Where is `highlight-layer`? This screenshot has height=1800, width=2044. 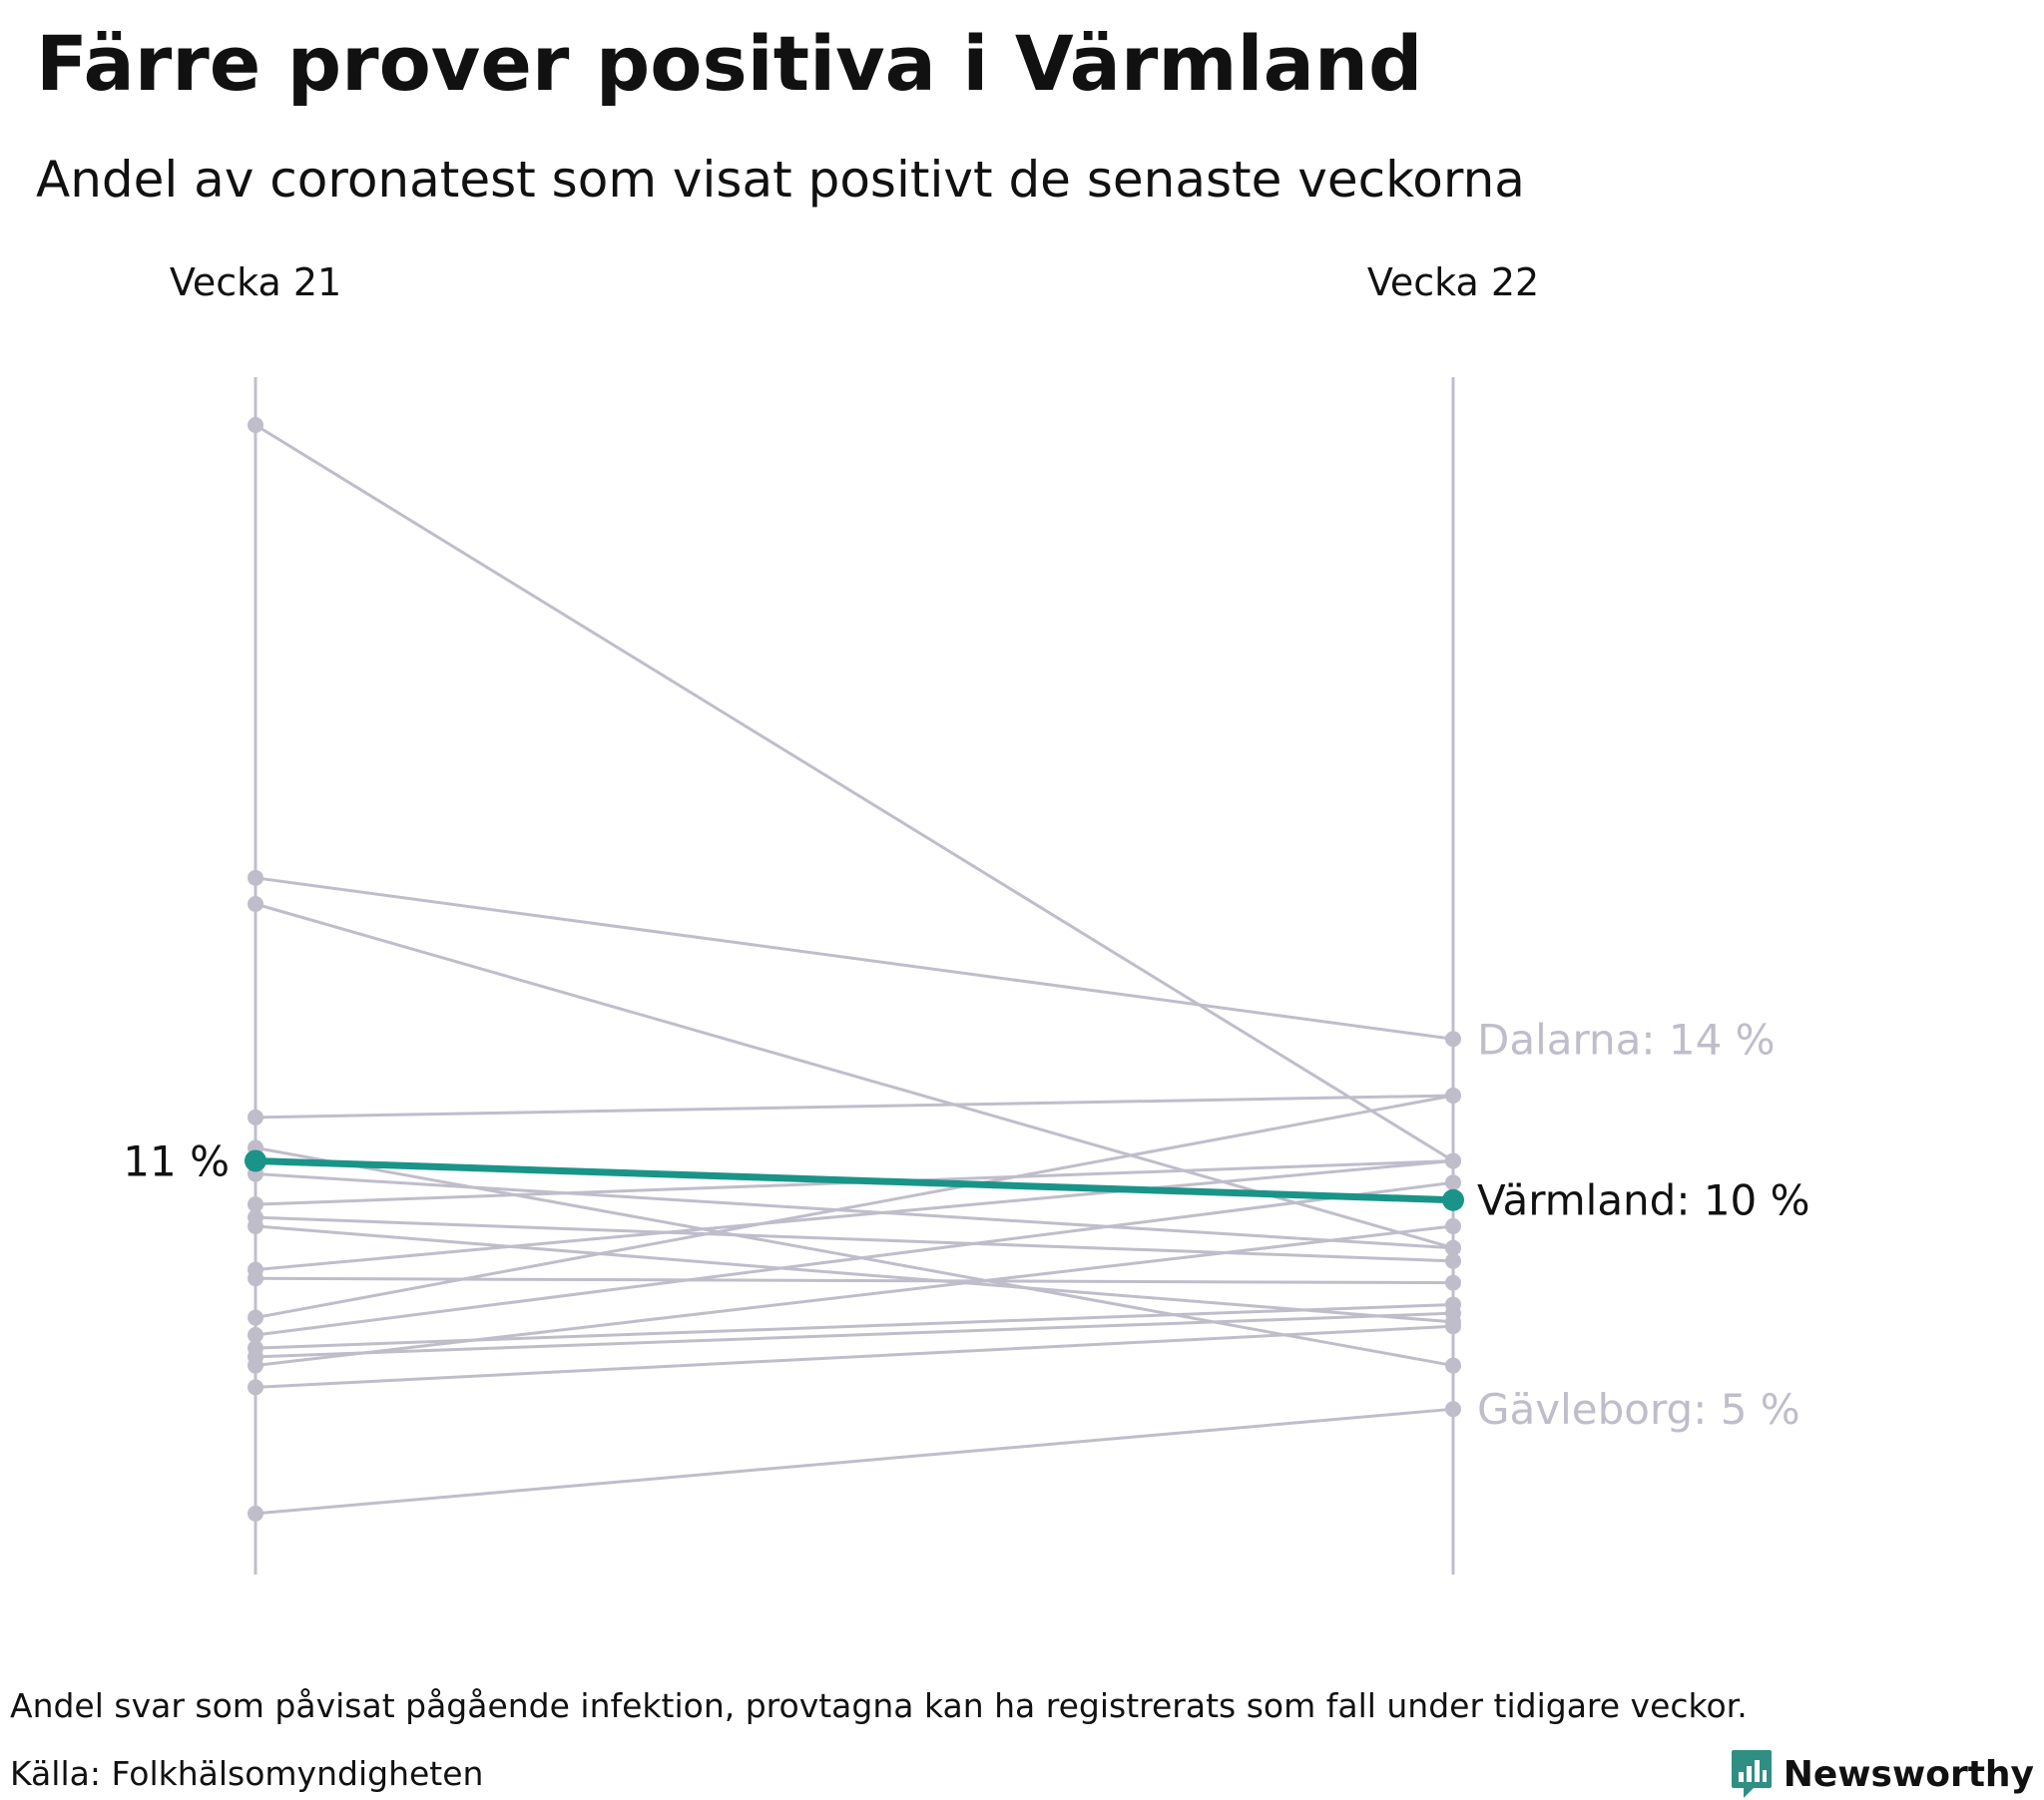 highlight-layer is located at coordinates (854, 1180).